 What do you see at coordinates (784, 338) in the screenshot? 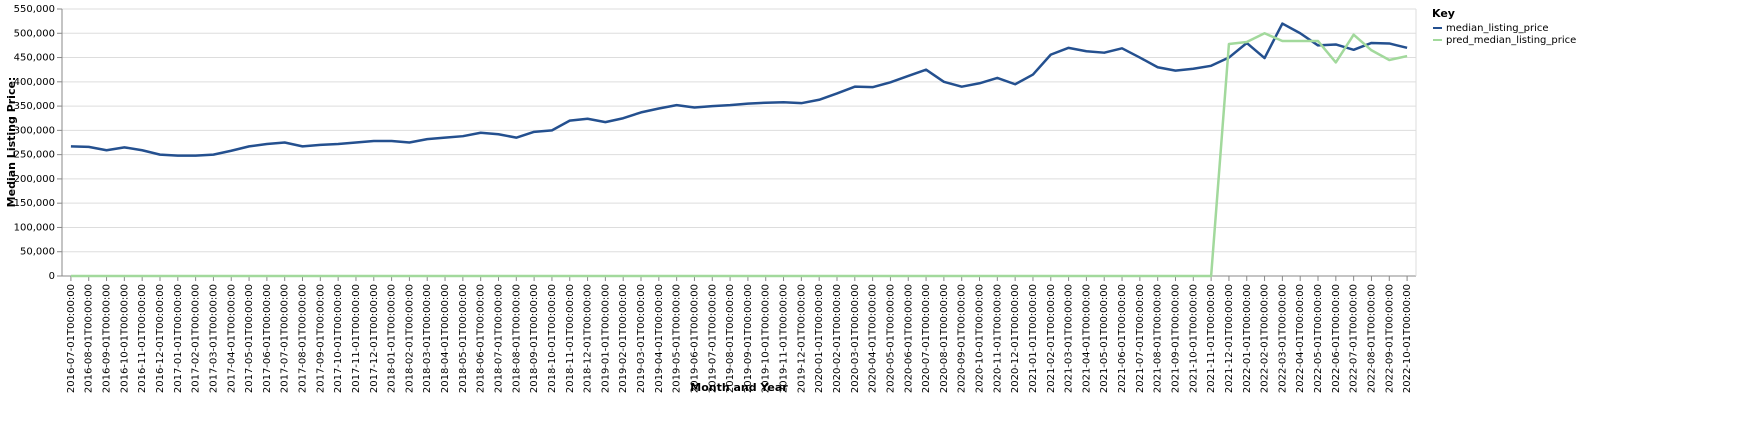
I see `x-tick-label: 2019-11-01T00:00:00` at bounding box center [784, 338].